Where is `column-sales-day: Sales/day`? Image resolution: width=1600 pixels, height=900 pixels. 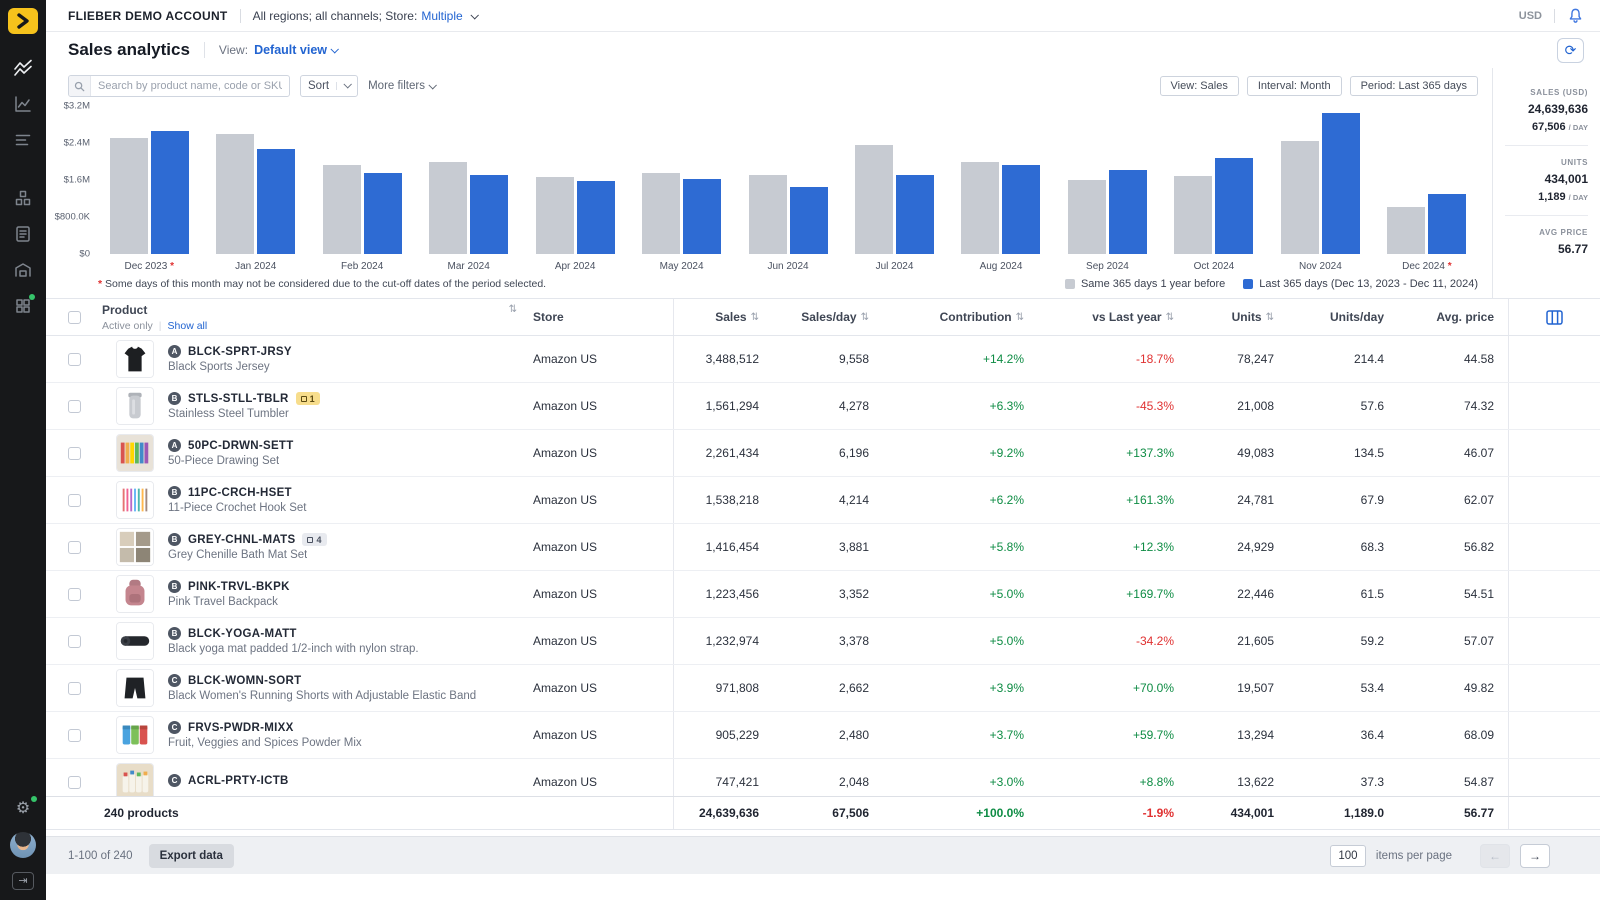
column-sales-day: Sales/day is located at coordinates (829, 317).